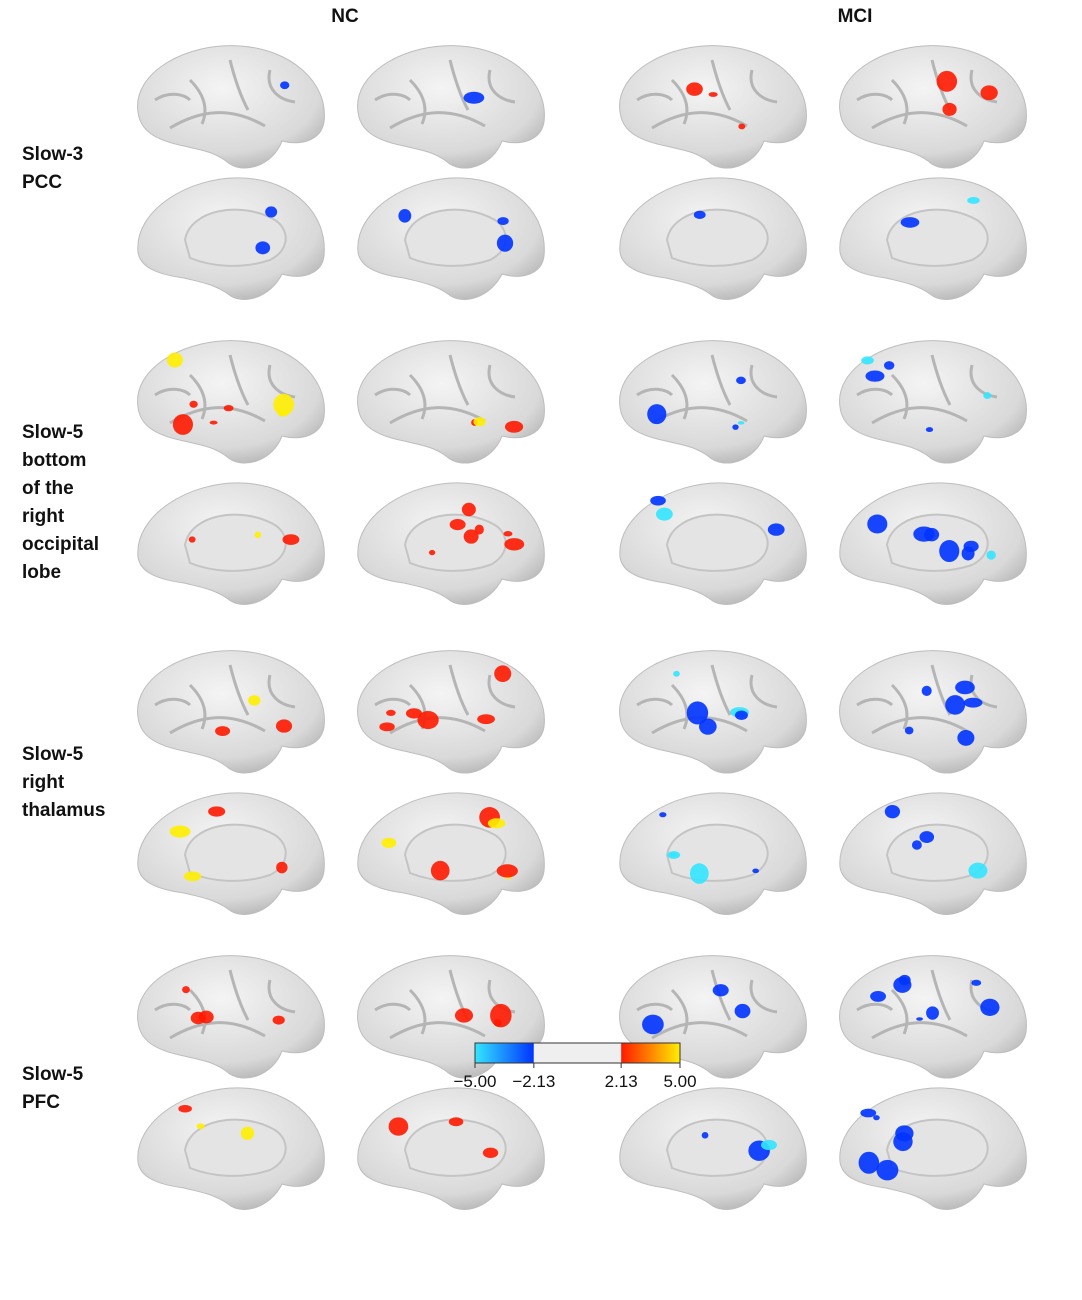  I want to click on row-label: of the, so click(48, 488).